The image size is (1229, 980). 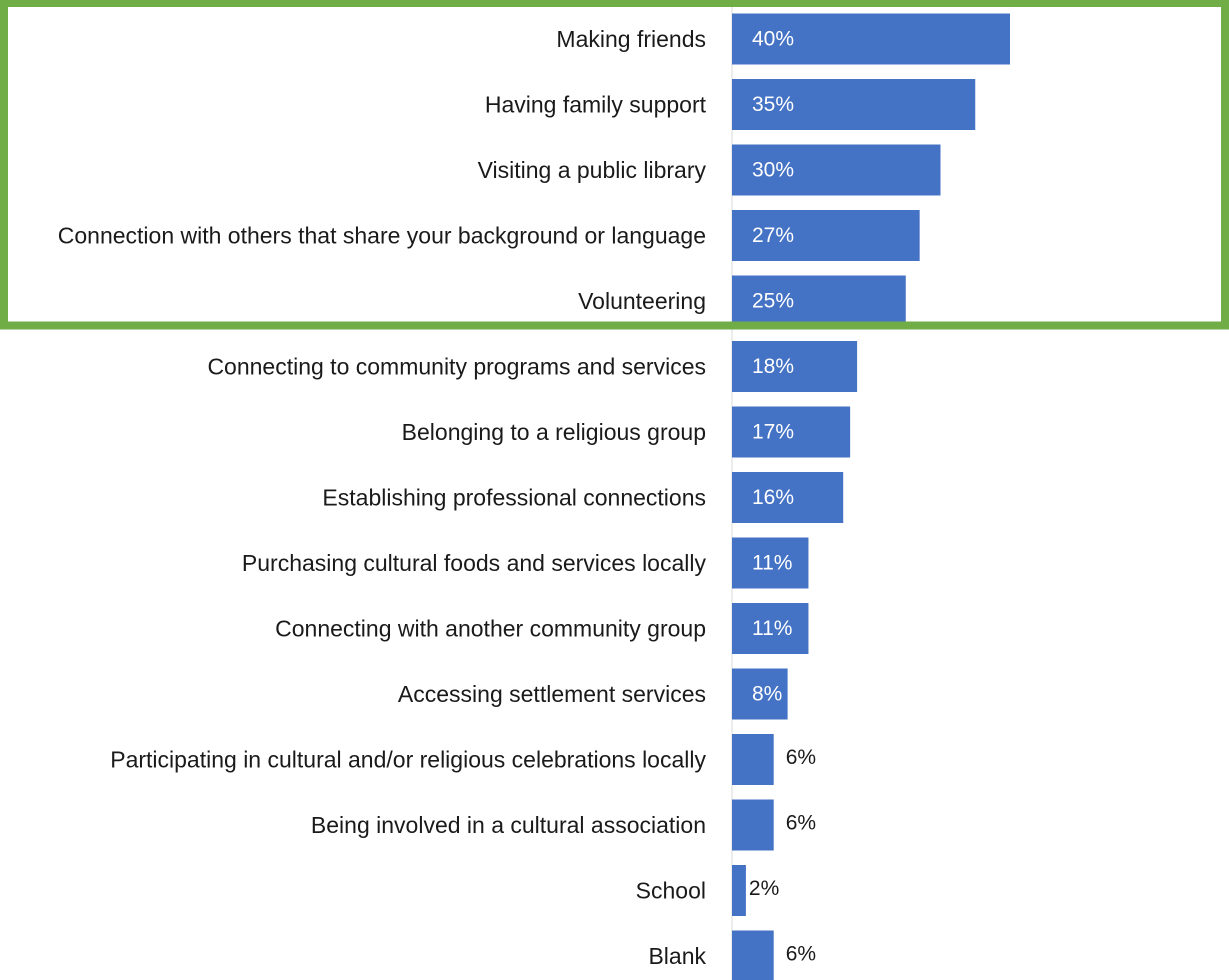 What do you see at coordinates (642, 301) in the screenshot?
I see `category-label: Volunteering` at bounding box center [642, 301].